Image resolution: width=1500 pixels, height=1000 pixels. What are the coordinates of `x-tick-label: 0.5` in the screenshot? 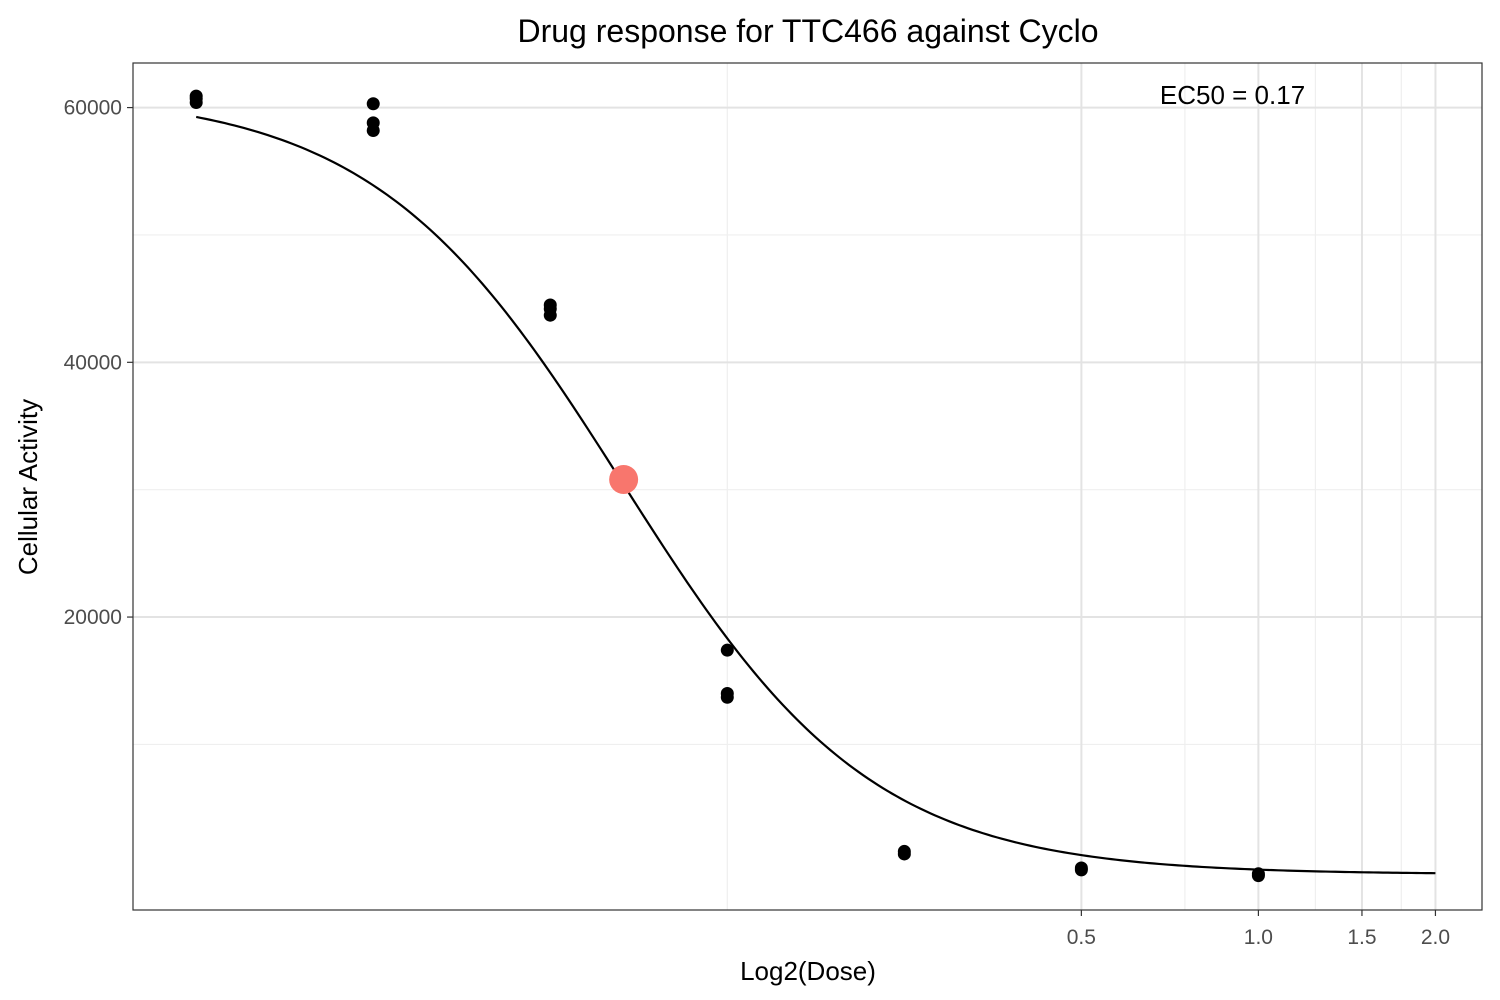 It's located at (1081, 937).